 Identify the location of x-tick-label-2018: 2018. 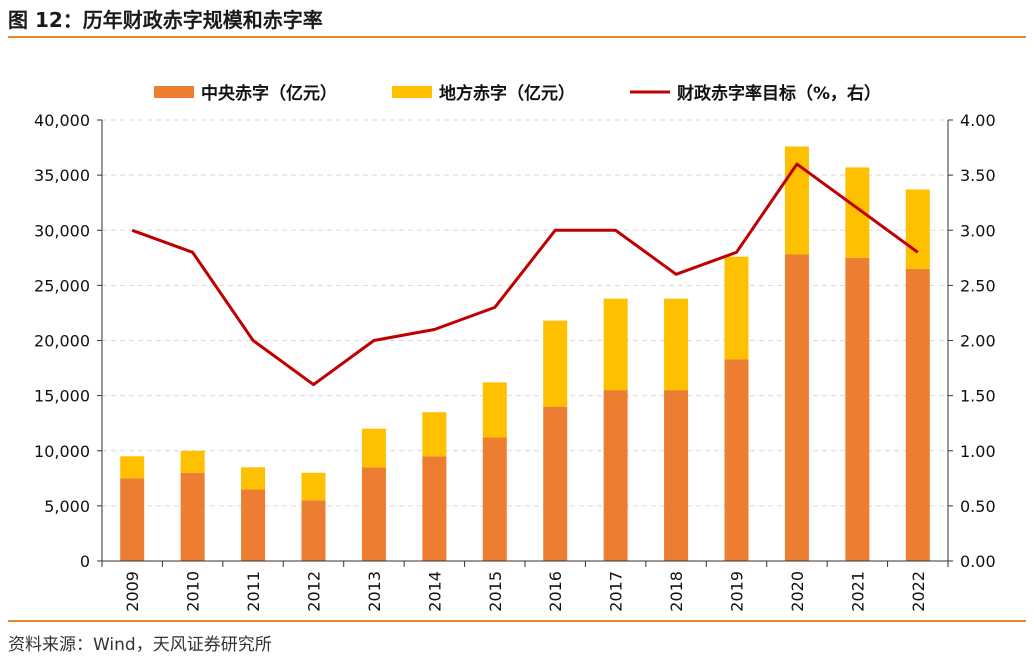
(676, 591).